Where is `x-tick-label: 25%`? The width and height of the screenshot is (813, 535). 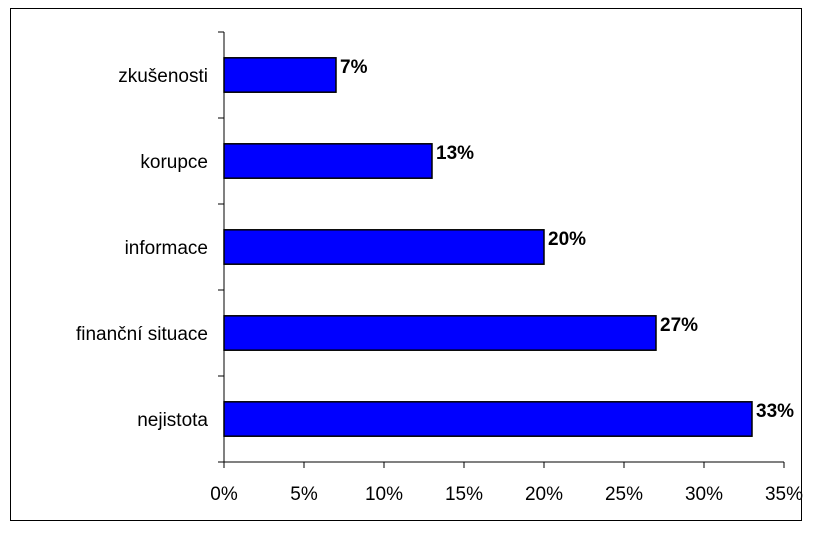
x-tick-label: 25% is located at coordinates (624, 494).